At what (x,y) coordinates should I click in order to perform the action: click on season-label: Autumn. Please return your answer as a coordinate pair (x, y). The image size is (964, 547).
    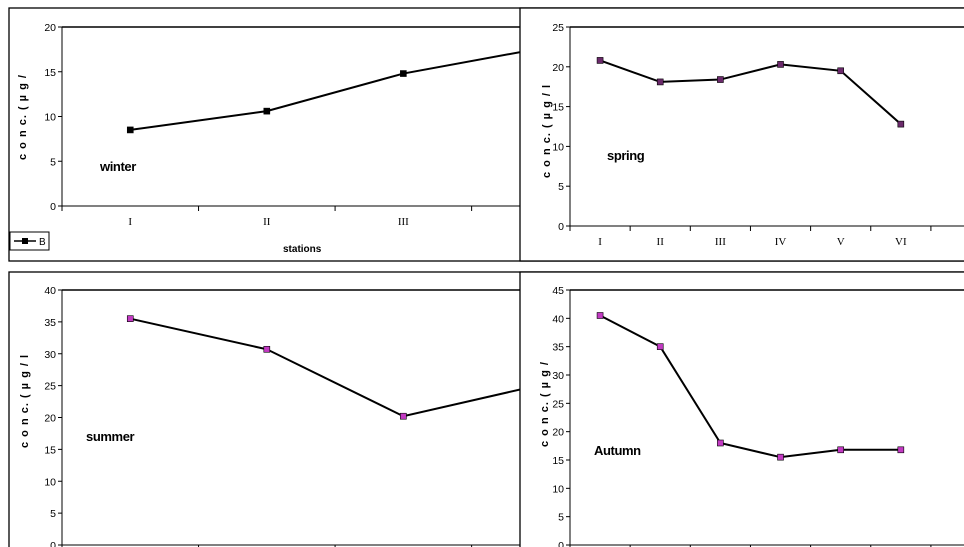
    Looking at the image, I should click on (617, 450).